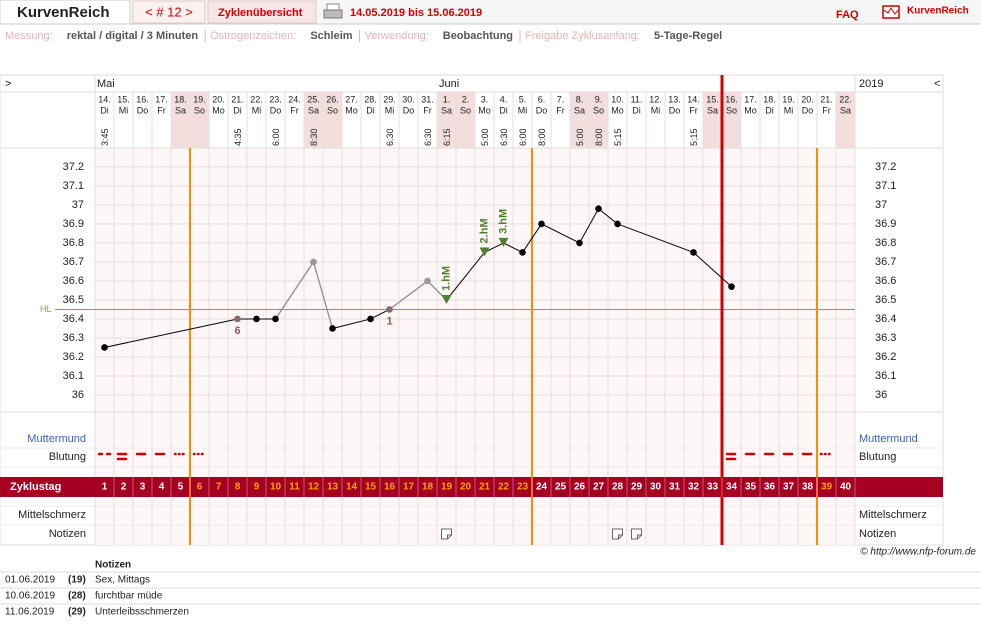 This screenshot has height=644, width=981. I want to click on overview-tab, so click(262, 12).